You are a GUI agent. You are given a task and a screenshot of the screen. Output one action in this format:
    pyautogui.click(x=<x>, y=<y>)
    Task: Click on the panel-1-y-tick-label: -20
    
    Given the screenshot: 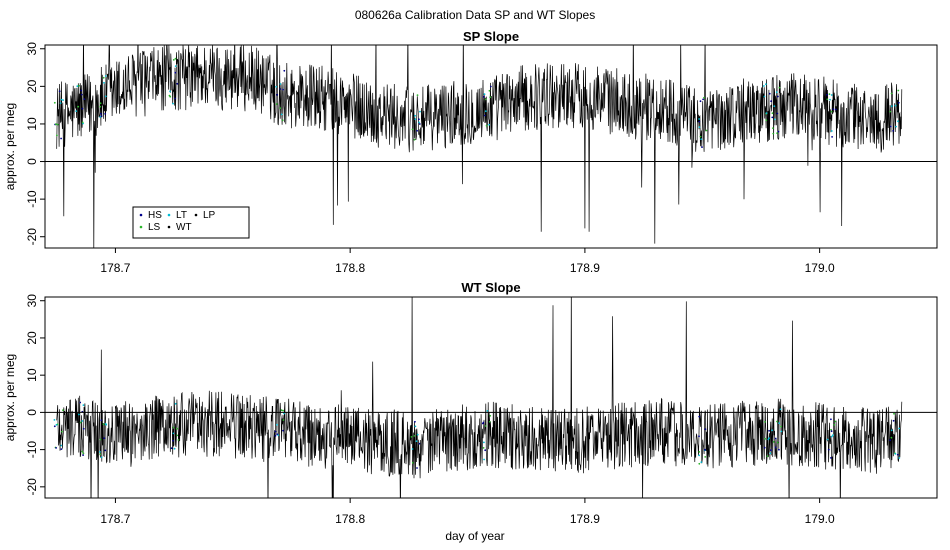 What is the action you would take?
    pyautogui.click(x=32, y=237)
    